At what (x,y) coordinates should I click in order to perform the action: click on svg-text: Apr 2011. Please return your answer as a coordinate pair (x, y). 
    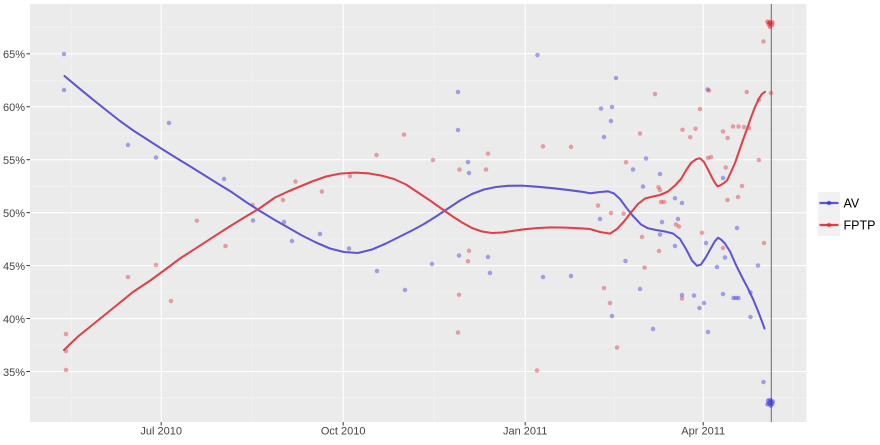
    Looking at the image, I should click on (703, 432).